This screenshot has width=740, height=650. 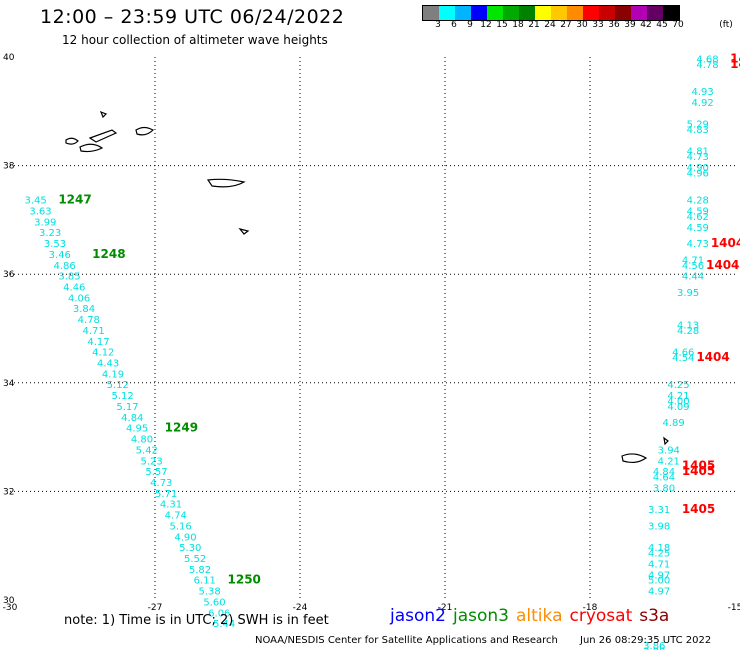 What do you see at coordinates (664, 478) in the screenshot?
I see `swh-value-label: 4.64` at bounding box center [664, 478].